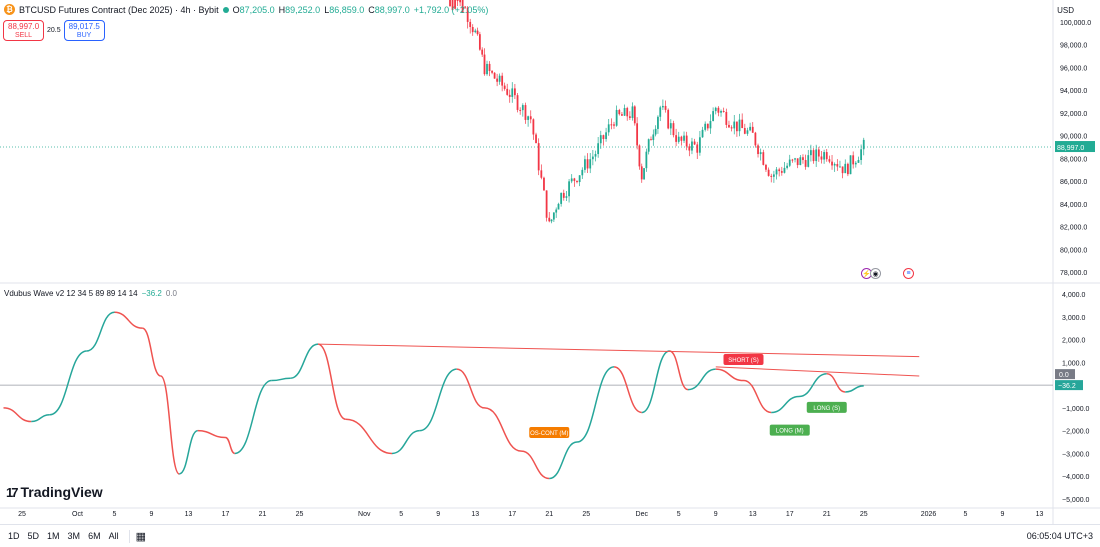 This screenshot has height=547, width=1100. Describe the element at coordinates (790, 432) in the screenshot. I see `signal-badge-label: LONG (M)` at that location.